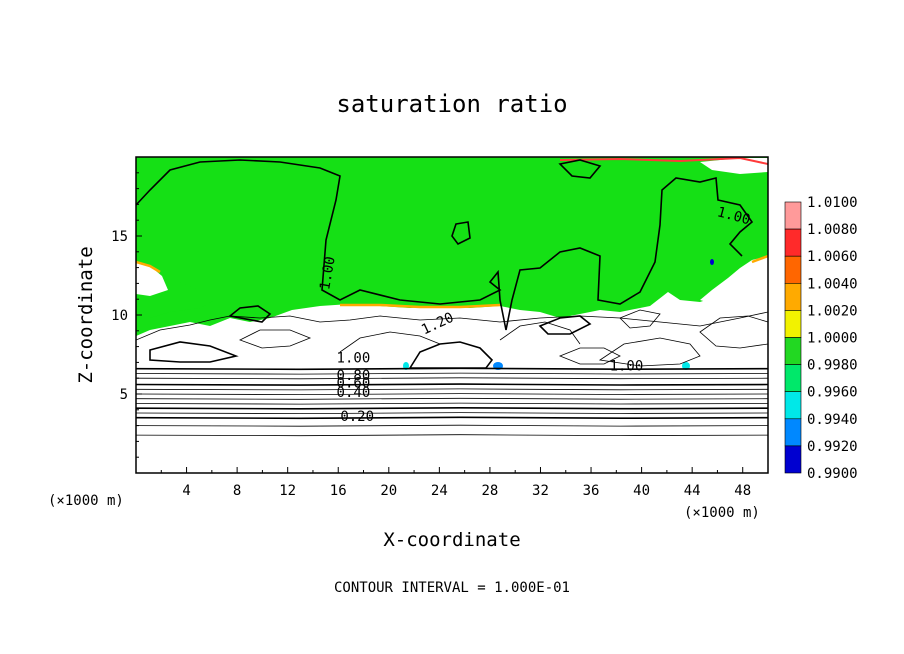 This screenshot has height=654, width=904. Describe the element at coordinates (832, 203) in the screenshot. I see `colorbar-label: 1.0100` at that location.